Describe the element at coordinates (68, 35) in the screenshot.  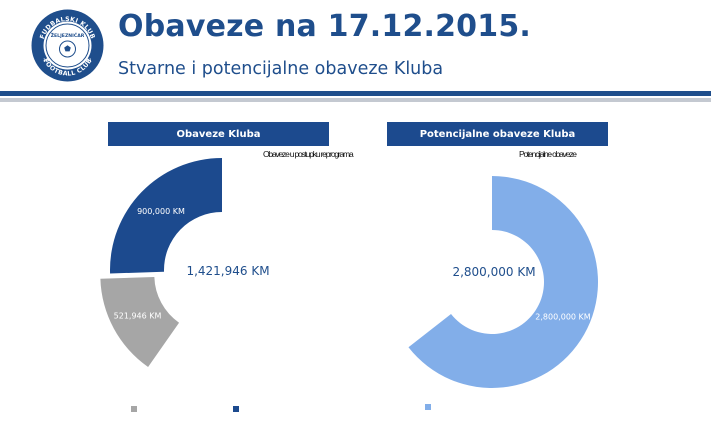
I see `logo-text-center: ŽELJEZNIČAR` at that location.